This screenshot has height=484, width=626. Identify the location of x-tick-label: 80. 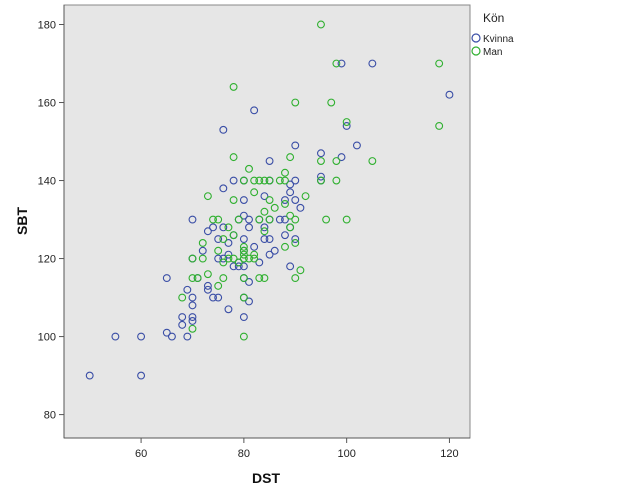
(244, 454).